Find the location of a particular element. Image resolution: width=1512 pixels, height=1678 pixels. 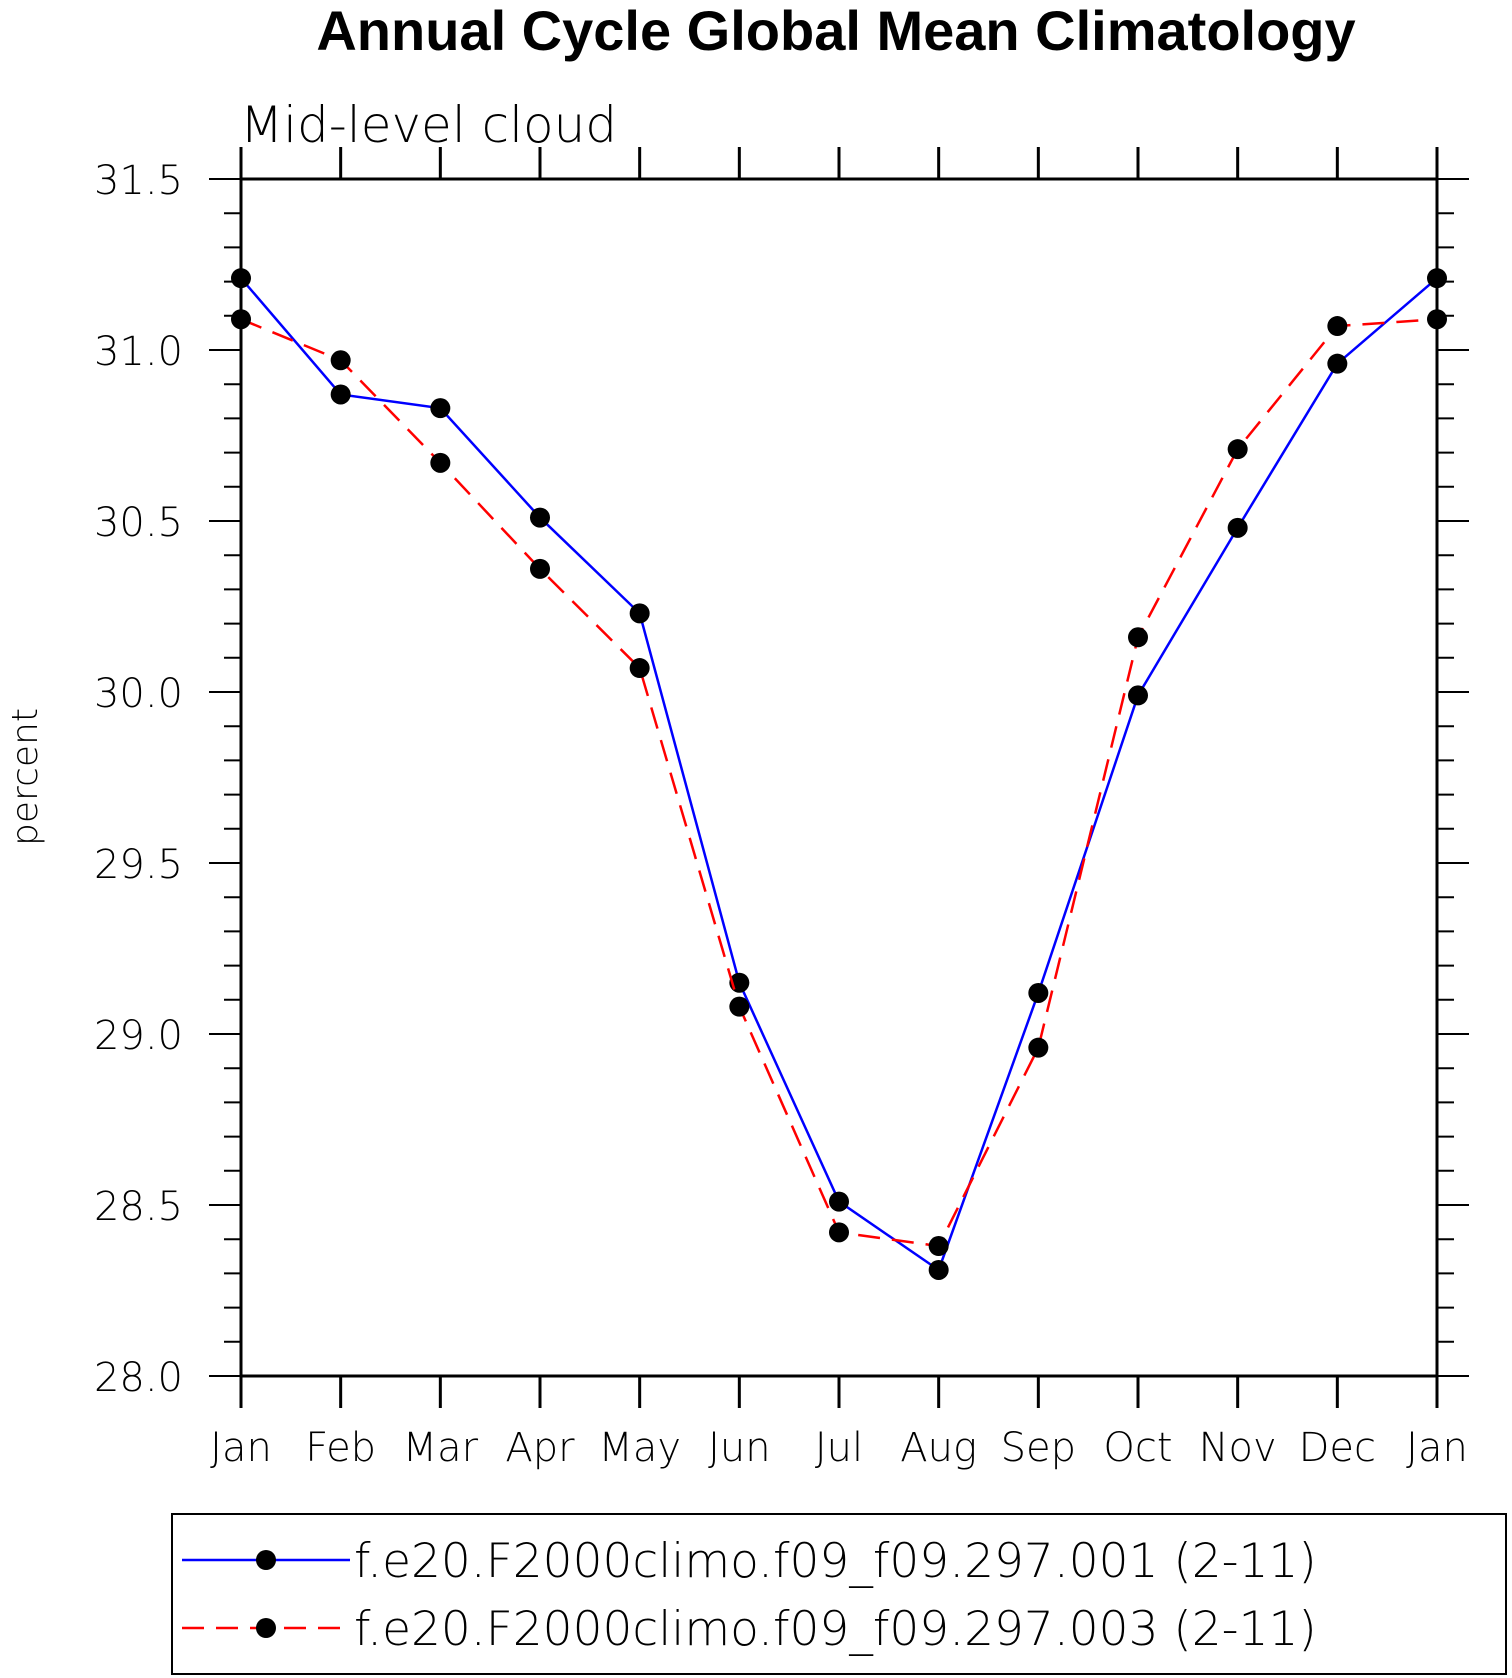

x-tick-label: Aug is located at coordinates (938, 1448).